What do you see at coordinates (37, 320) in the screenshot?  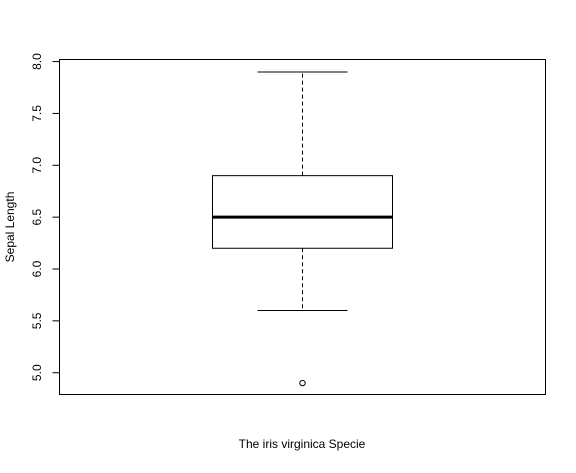 I see `y-tick-label: 5.5` at bounding box center [37, 320].